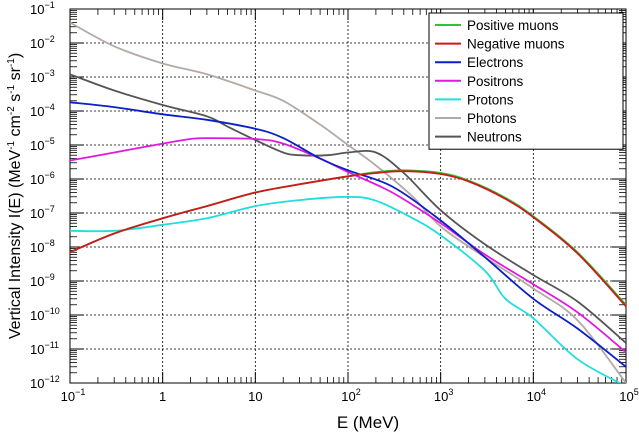 The height and width of the screenshot is (435, 639). I want to click on legend-box, so click(526, 81).